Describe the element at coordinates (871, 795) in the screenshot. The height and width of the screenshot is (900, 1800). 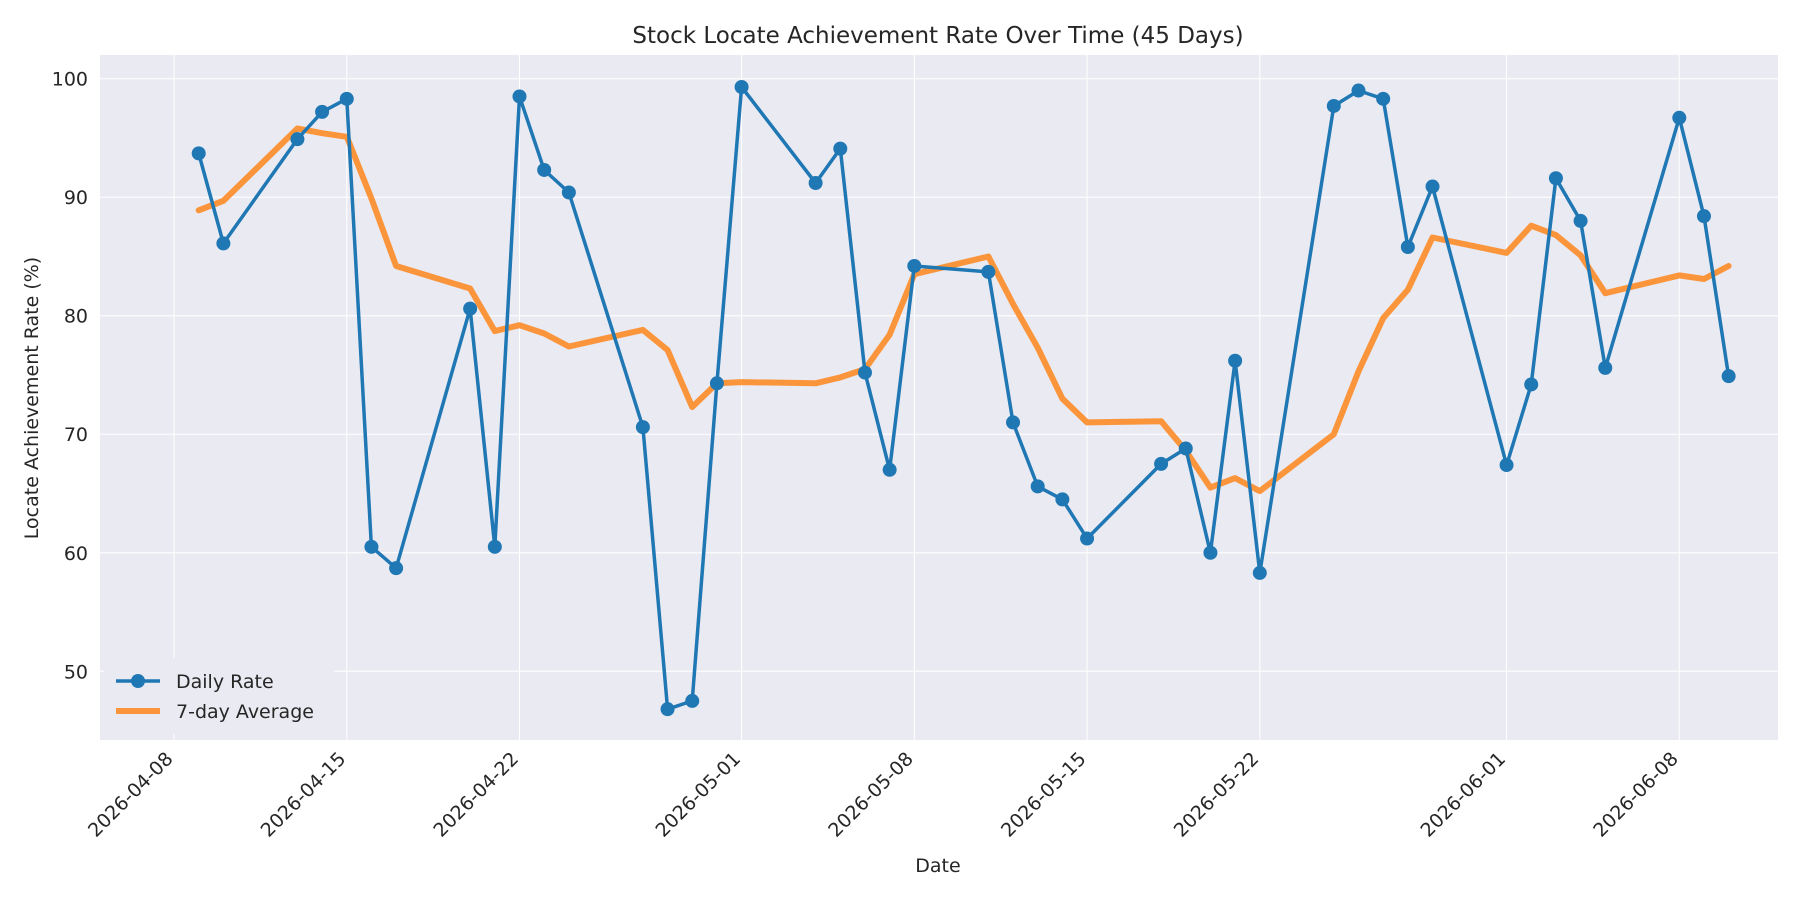
I see `x-tick-label: 2026-05-08` at that location.